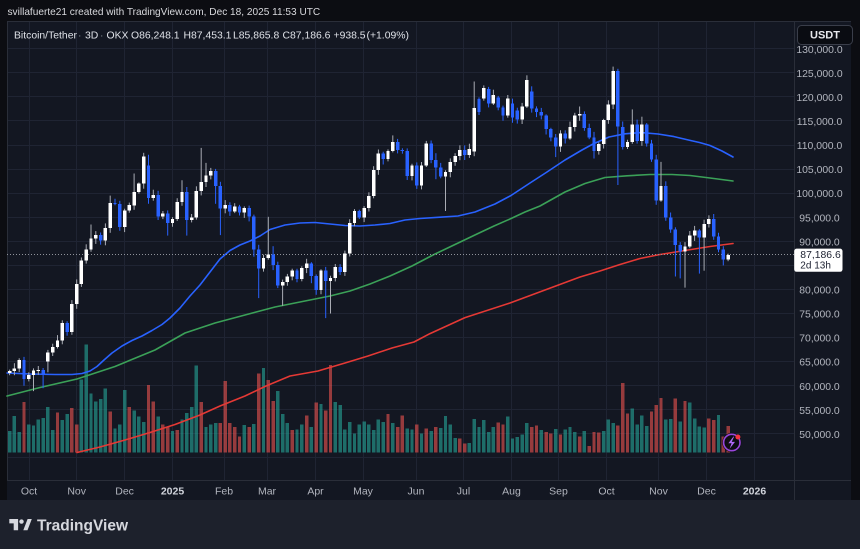  What do you see at coordinates (558, 492) in the screenshot?
I see `svg-text: Sep` at bounding box center [558, 492].